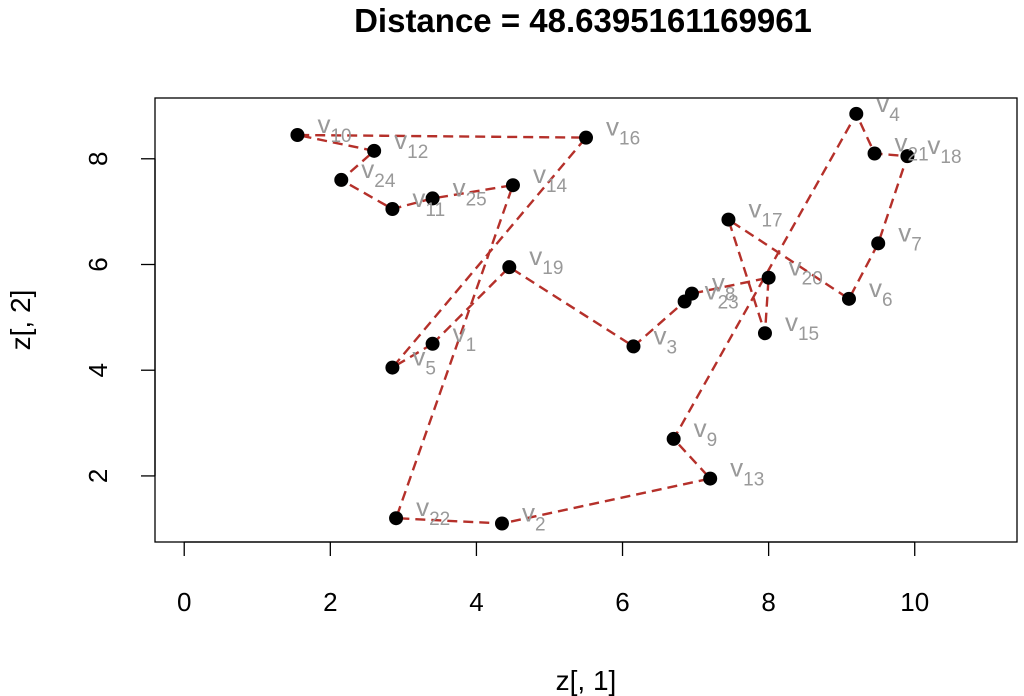 This screenshot has width=1024, height=696. I want to click on x-tick-label: 6, so click(622, 602).